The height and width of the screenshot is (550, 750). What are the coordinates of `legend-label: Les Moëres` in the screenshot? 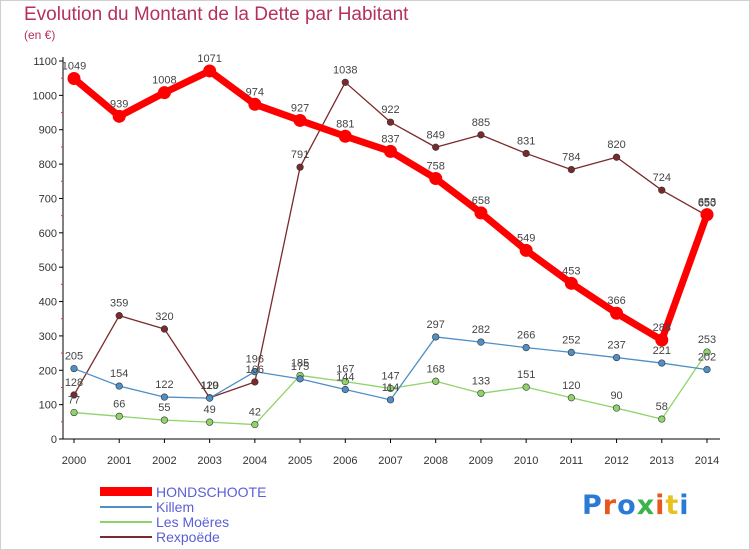 It's located at (193, 521).